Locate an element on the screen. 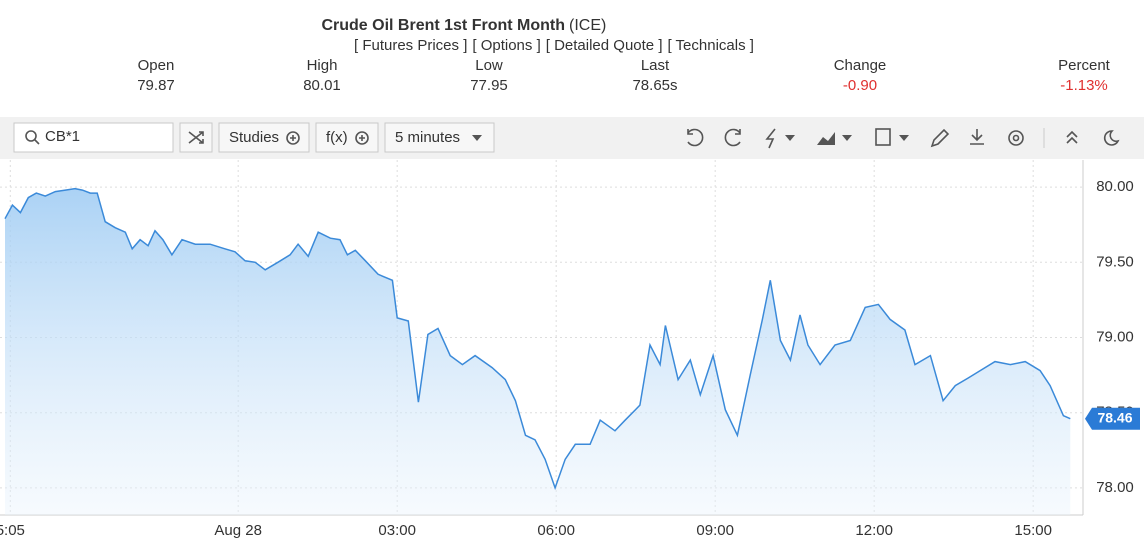 The image size is (1144, 547). quote-value: 79.87 is located at coordinates (156, 85).